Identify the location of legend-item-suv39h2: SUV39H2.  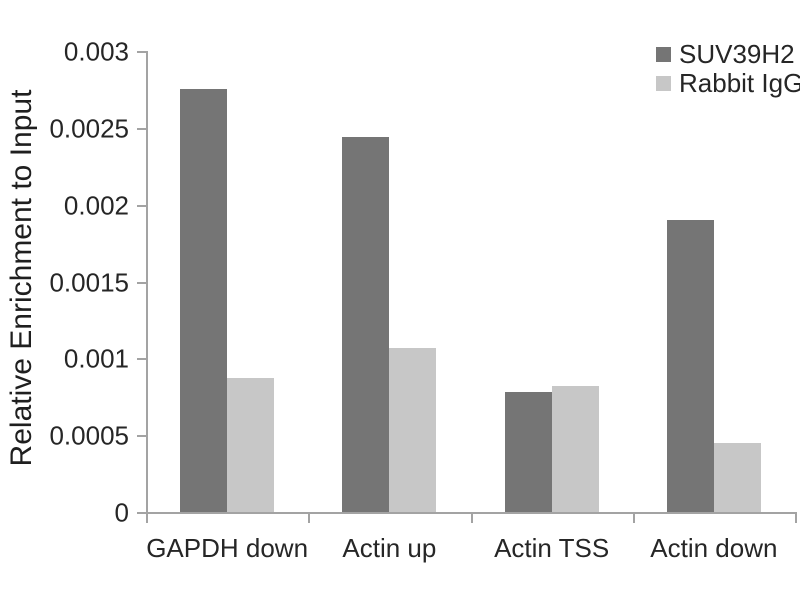
(728, 54).